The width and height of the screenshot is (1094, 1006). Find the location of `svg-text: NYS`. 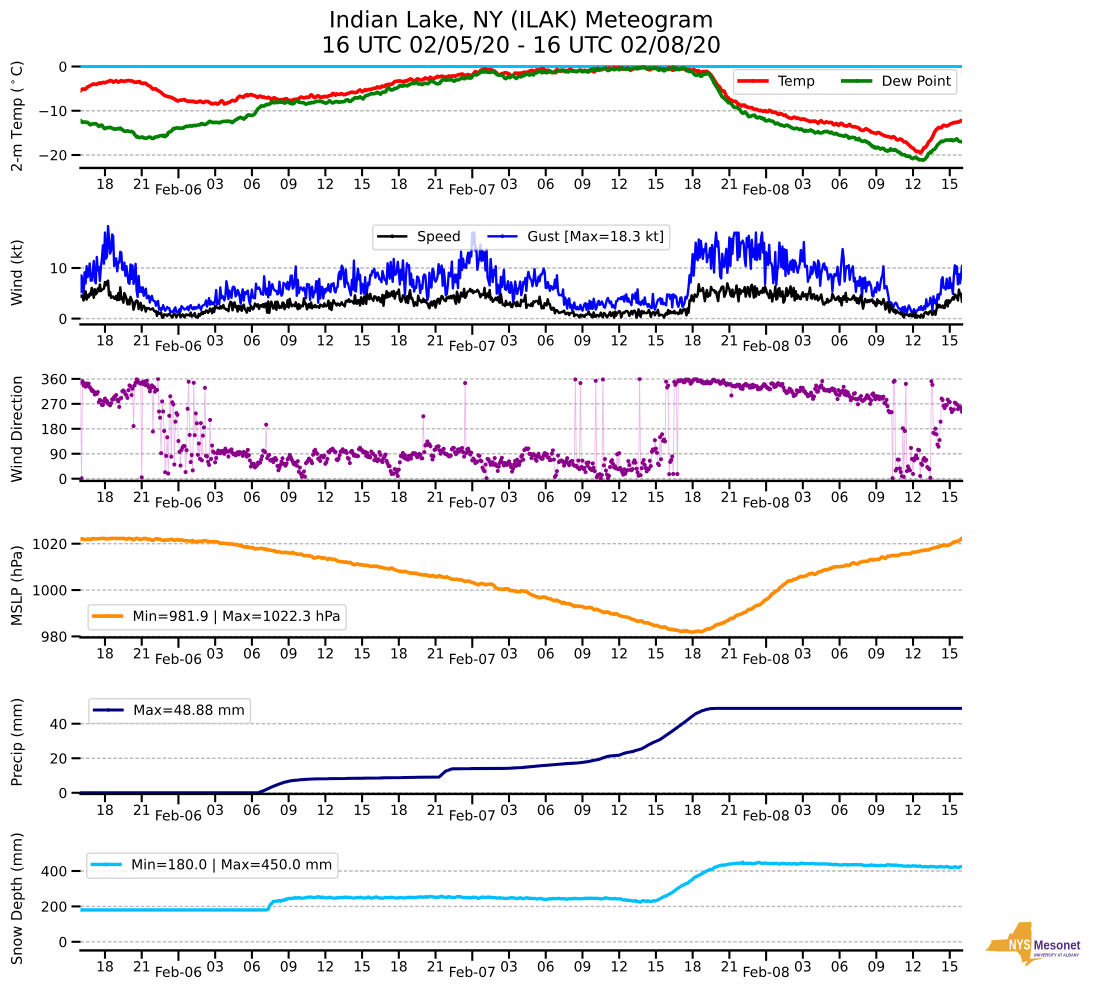

svg-text: NYS is located at coordinates (1020, 944).